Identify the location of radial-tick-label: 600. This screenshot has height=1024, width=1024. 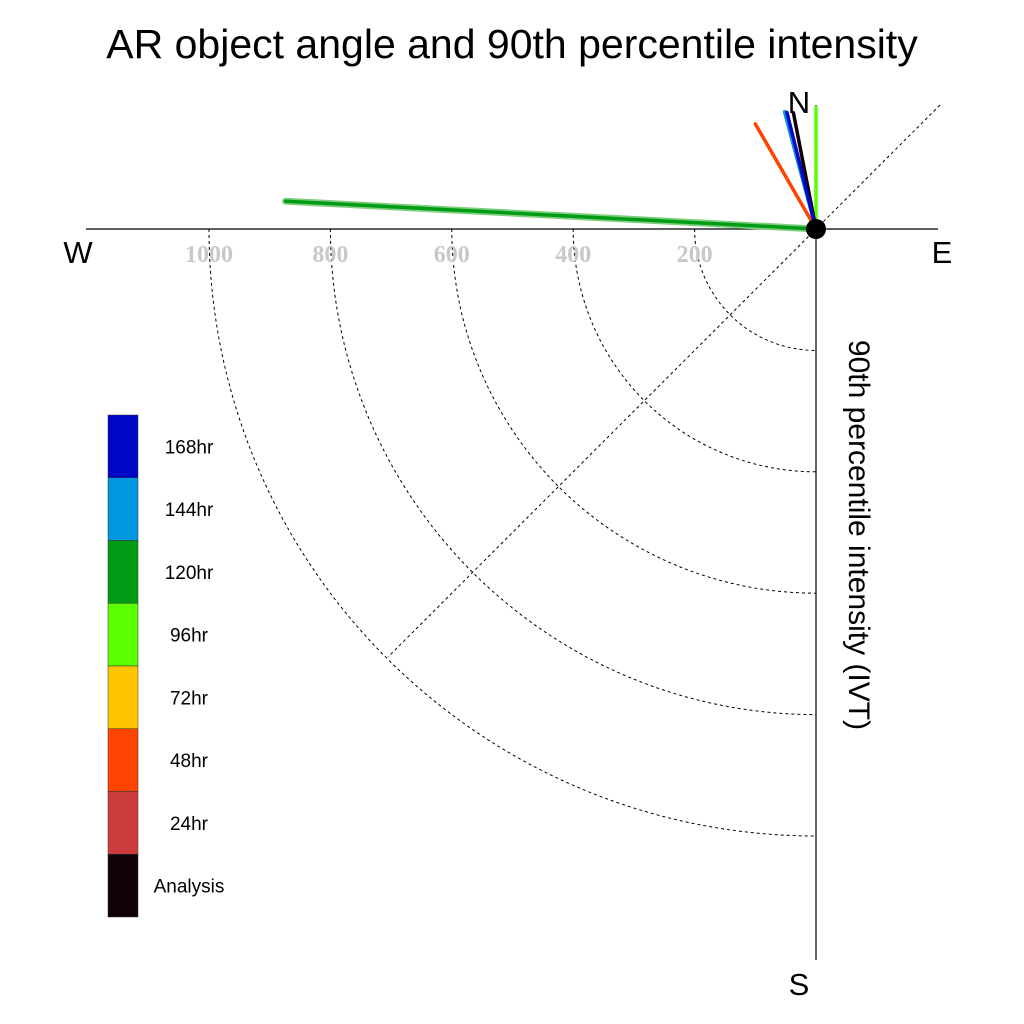
(452, 255).